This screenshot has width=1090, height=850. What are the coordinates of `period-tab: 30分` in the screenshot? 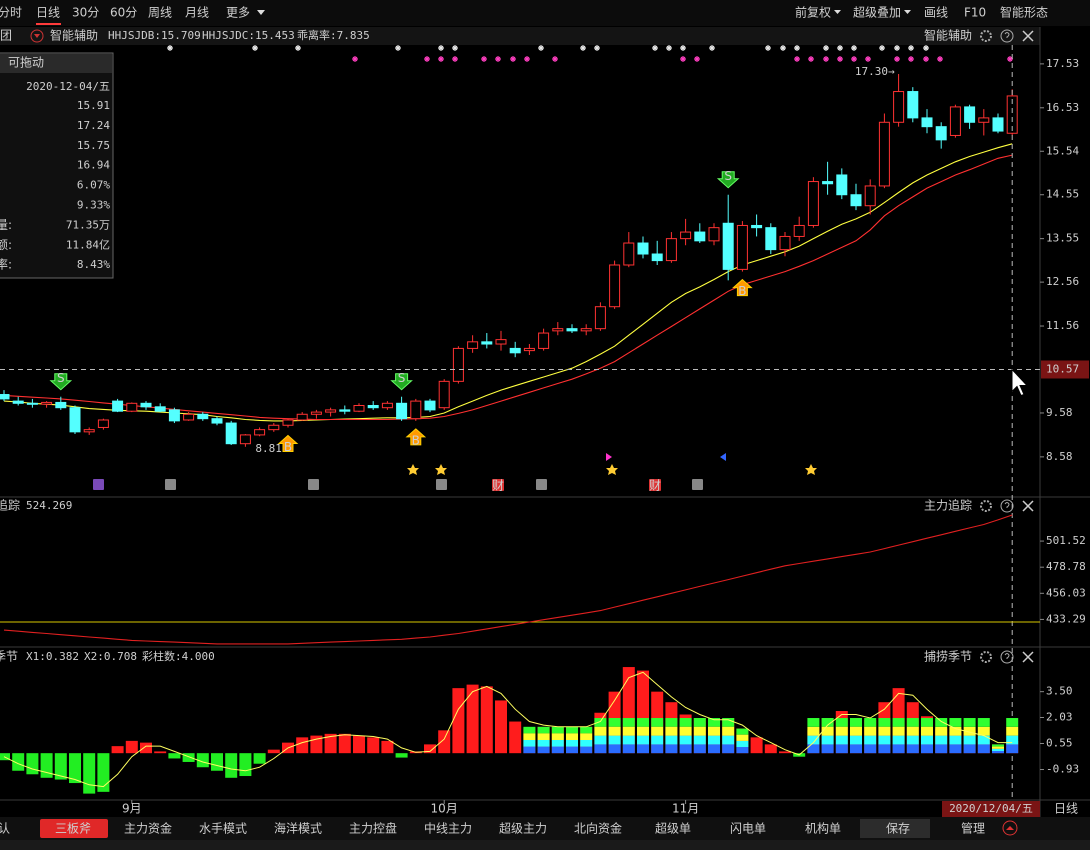 It's located at (85, 13).